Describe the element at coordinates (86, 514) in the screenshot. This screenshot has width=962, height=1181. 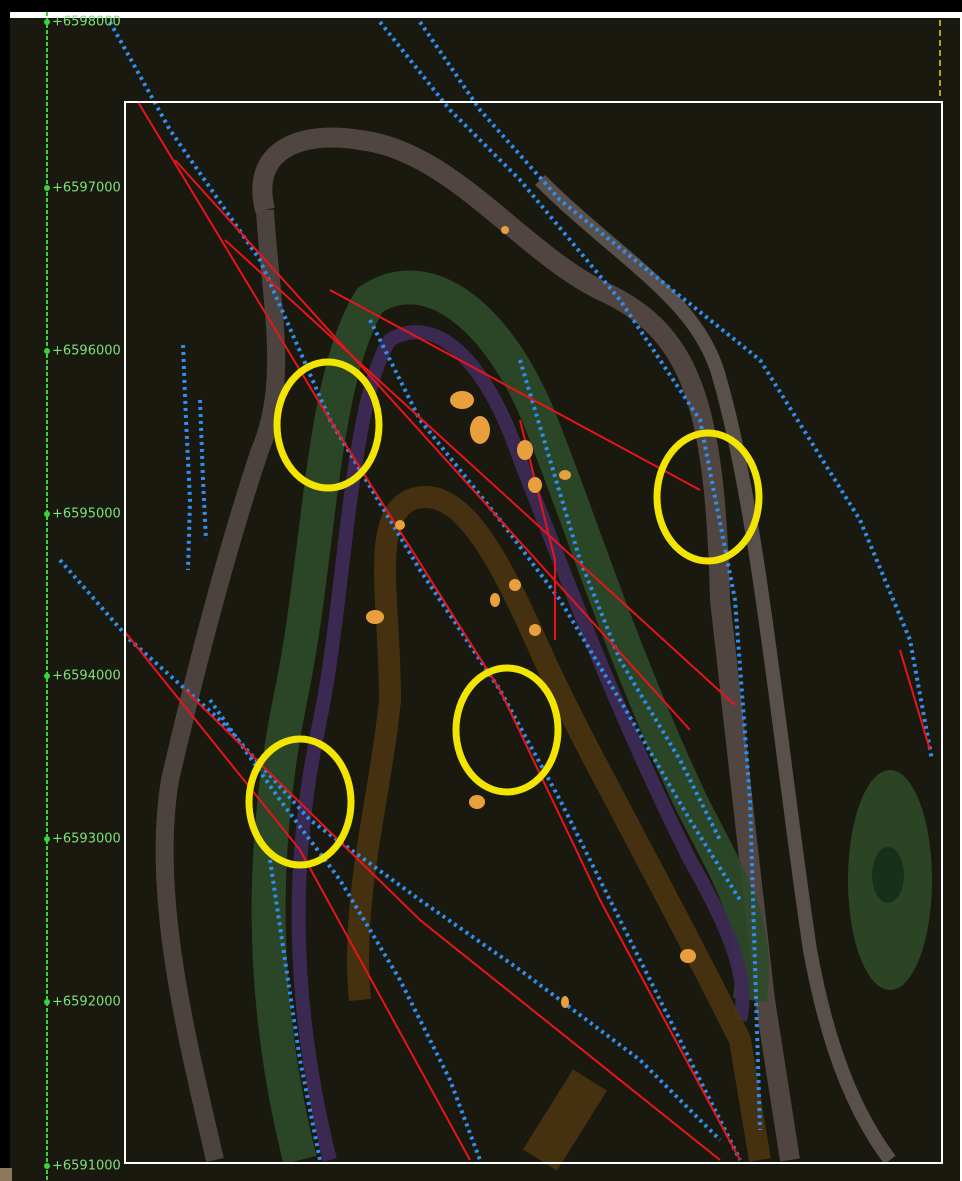
I see `y-axis-label: +6595000` at that location.